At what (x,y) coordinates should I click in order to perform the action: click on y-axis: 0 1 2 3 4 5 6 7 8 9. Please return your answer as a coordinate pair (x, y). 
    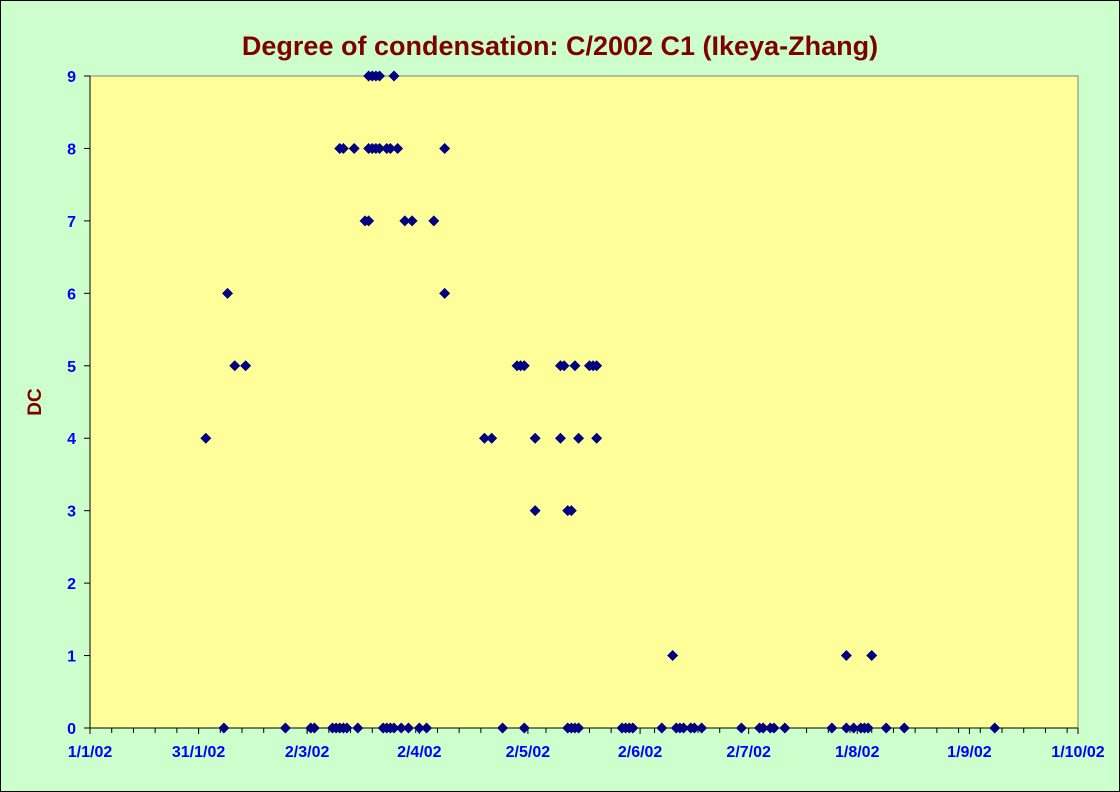
    Looking at the image, I should click on (79, 403).